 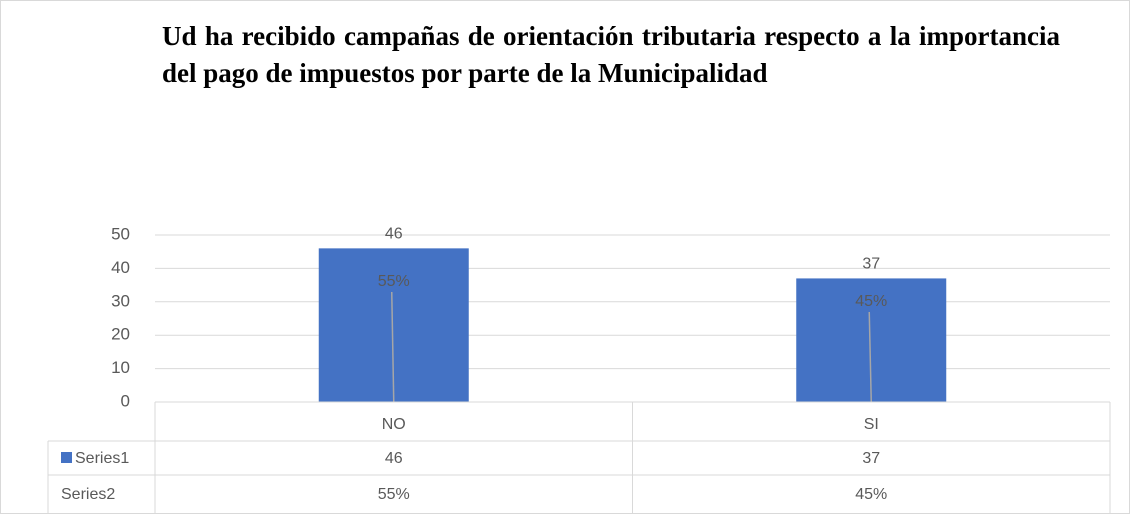 I want to click on y-tick-label: 0, so click(x=125, y=400).